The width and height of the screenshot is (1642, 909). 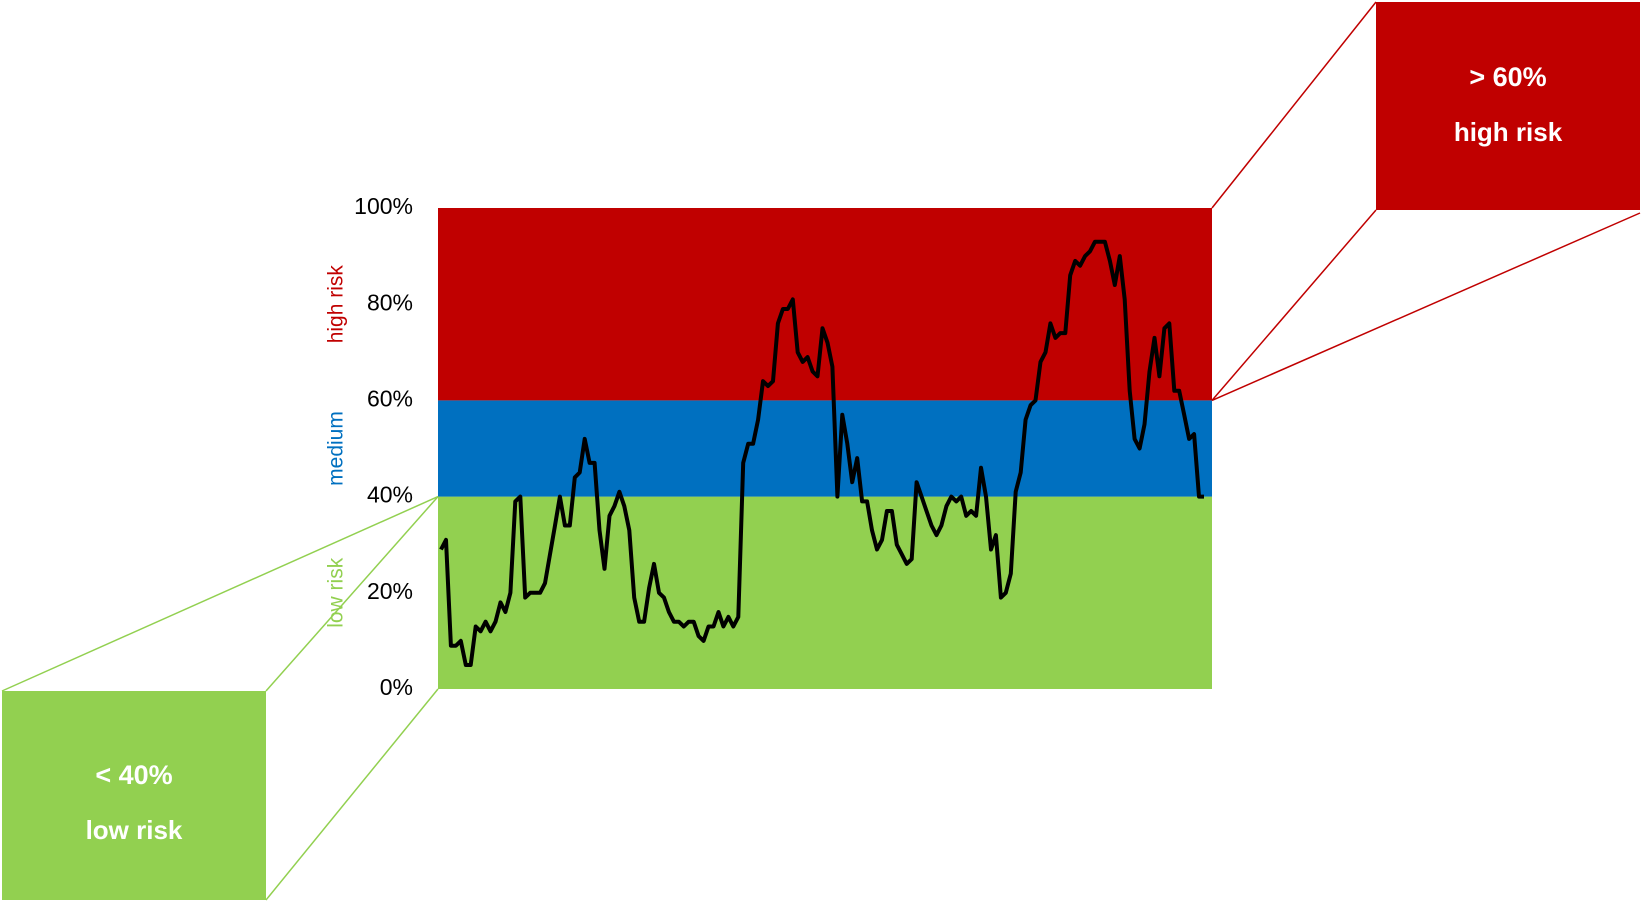 What do you see at coordinates (134, 830) in the screenshot?
I see `callout-label: low risk` at bounding box center [134, 830].